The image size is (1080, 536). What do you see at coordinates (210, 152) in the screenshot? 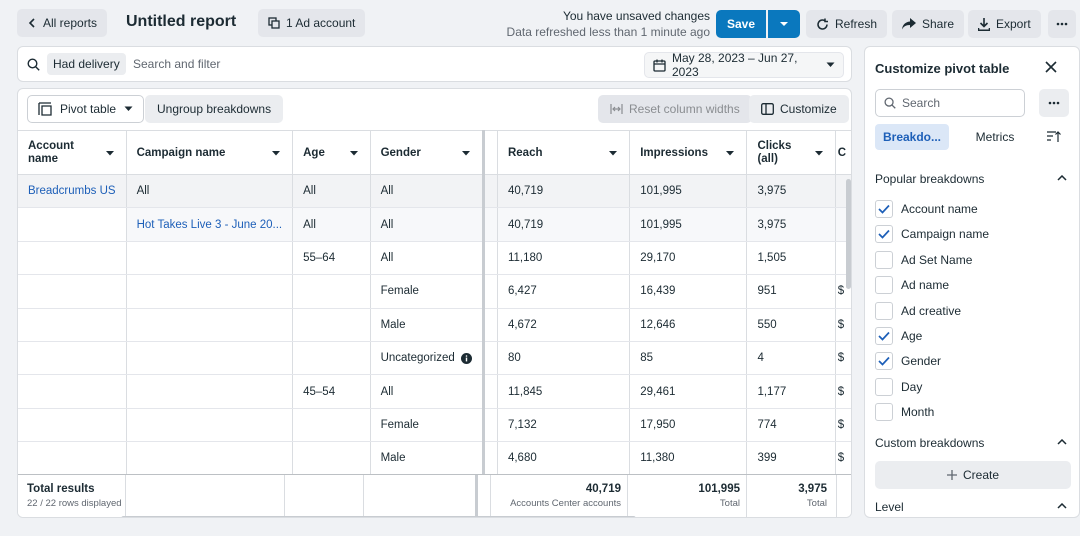
I see `column-header-campaign-name: Campaign name` at bounding box center [210, 152].